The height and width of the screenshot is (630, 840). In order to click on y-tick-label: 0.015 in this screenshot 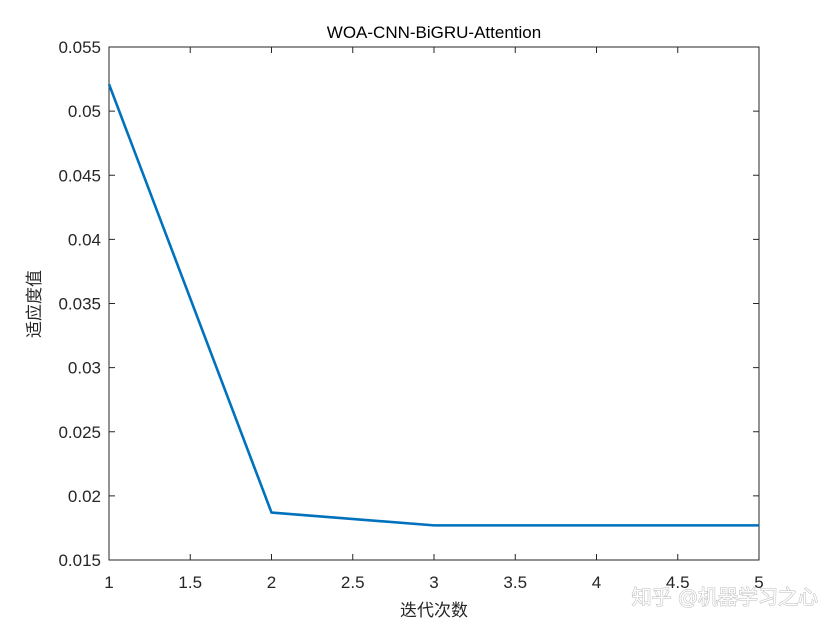, I will do `click(79, 560)`.